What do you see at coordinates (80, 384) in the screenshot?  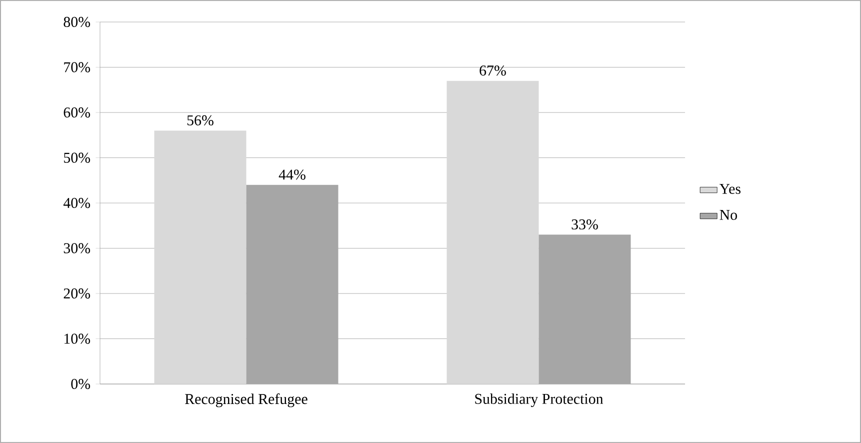 I see `y-tick-label: 0%` at bounding box center [80, 384].